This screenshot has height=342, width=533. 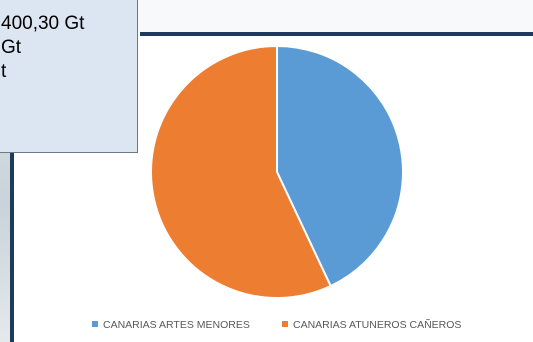 I want to click on info-box: 400,30 Gt Gt t, so click(x=69, y=76).